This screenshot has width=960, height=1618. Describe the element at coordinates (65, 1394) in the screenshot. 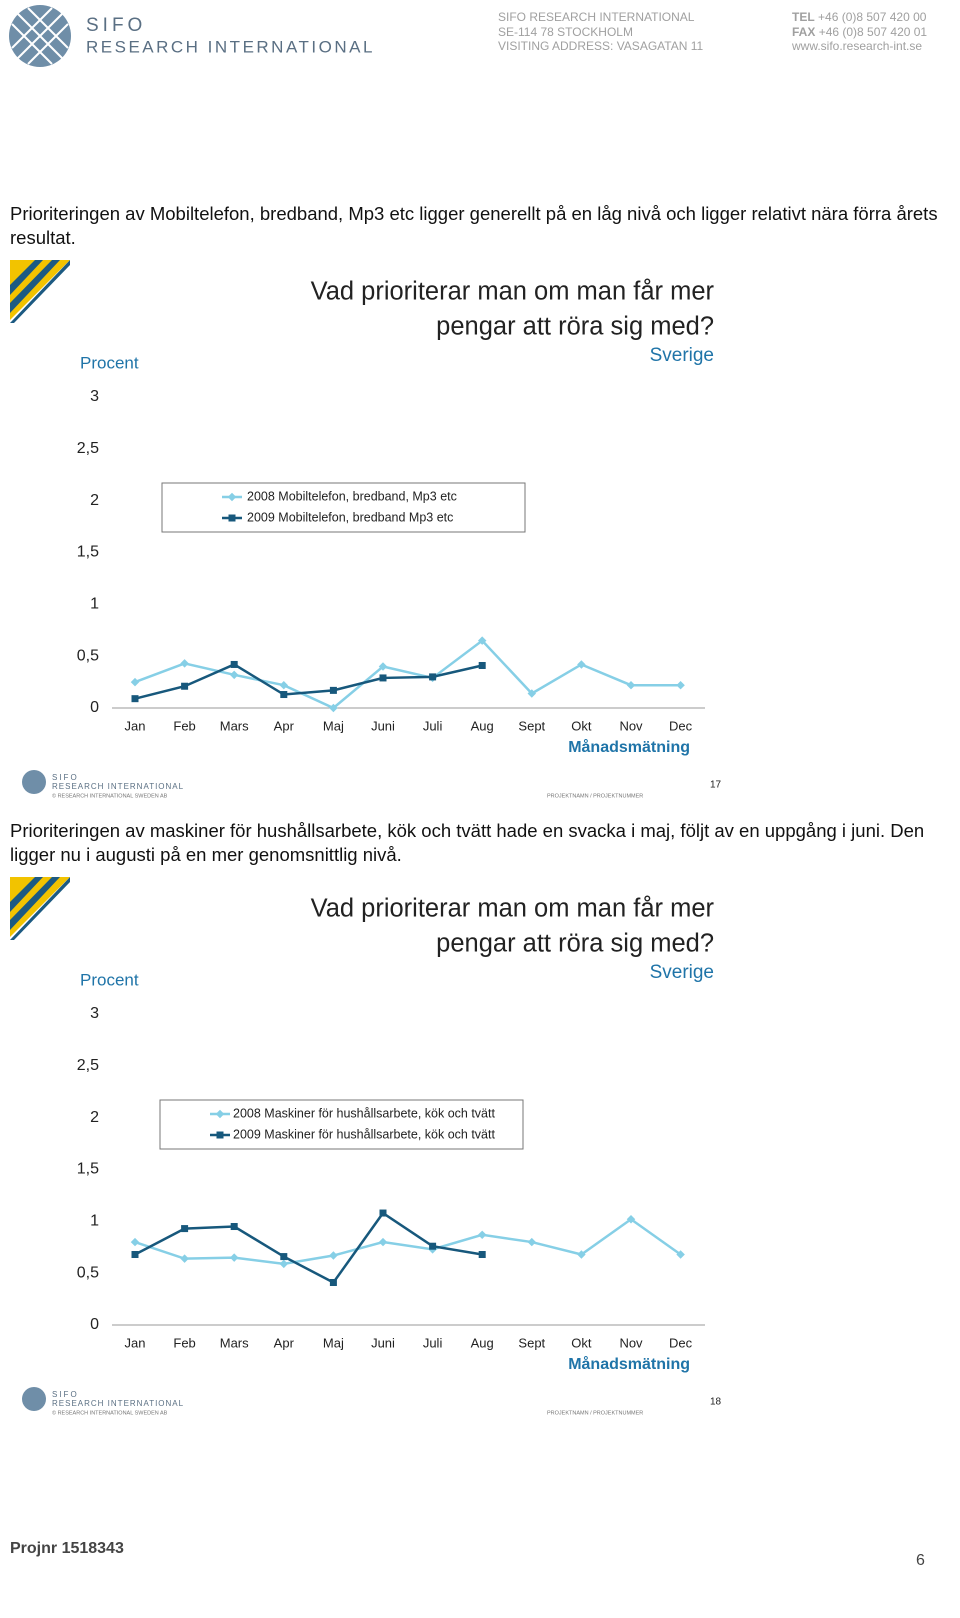

I see `footer-logo-top: SIFO` at that location.